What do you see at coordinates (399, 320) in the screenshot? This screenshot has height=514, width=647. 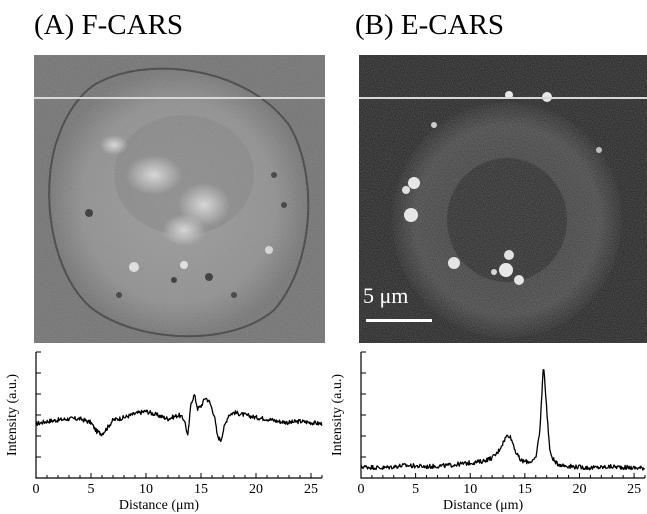 I see `scale-bar` at bounding box center [399, 320].